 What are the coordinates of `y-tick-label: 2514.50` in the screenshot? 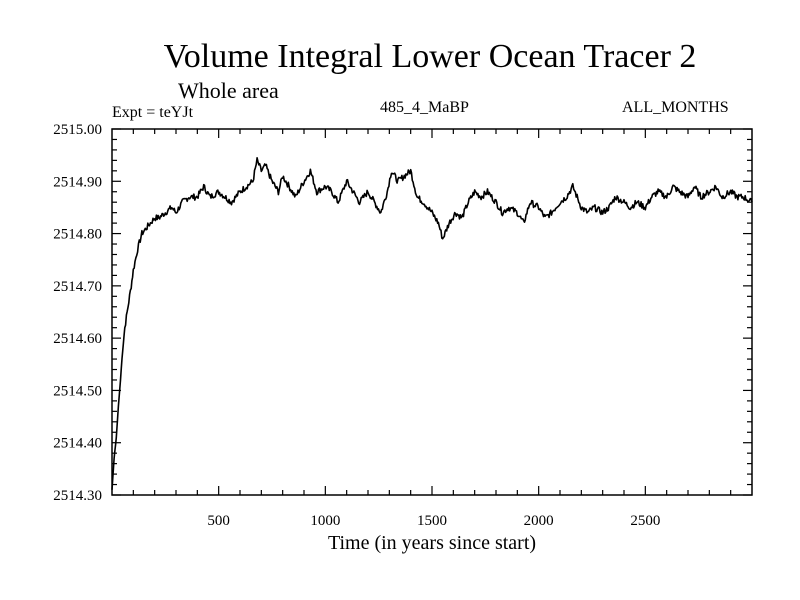 It's located at (77, 391).